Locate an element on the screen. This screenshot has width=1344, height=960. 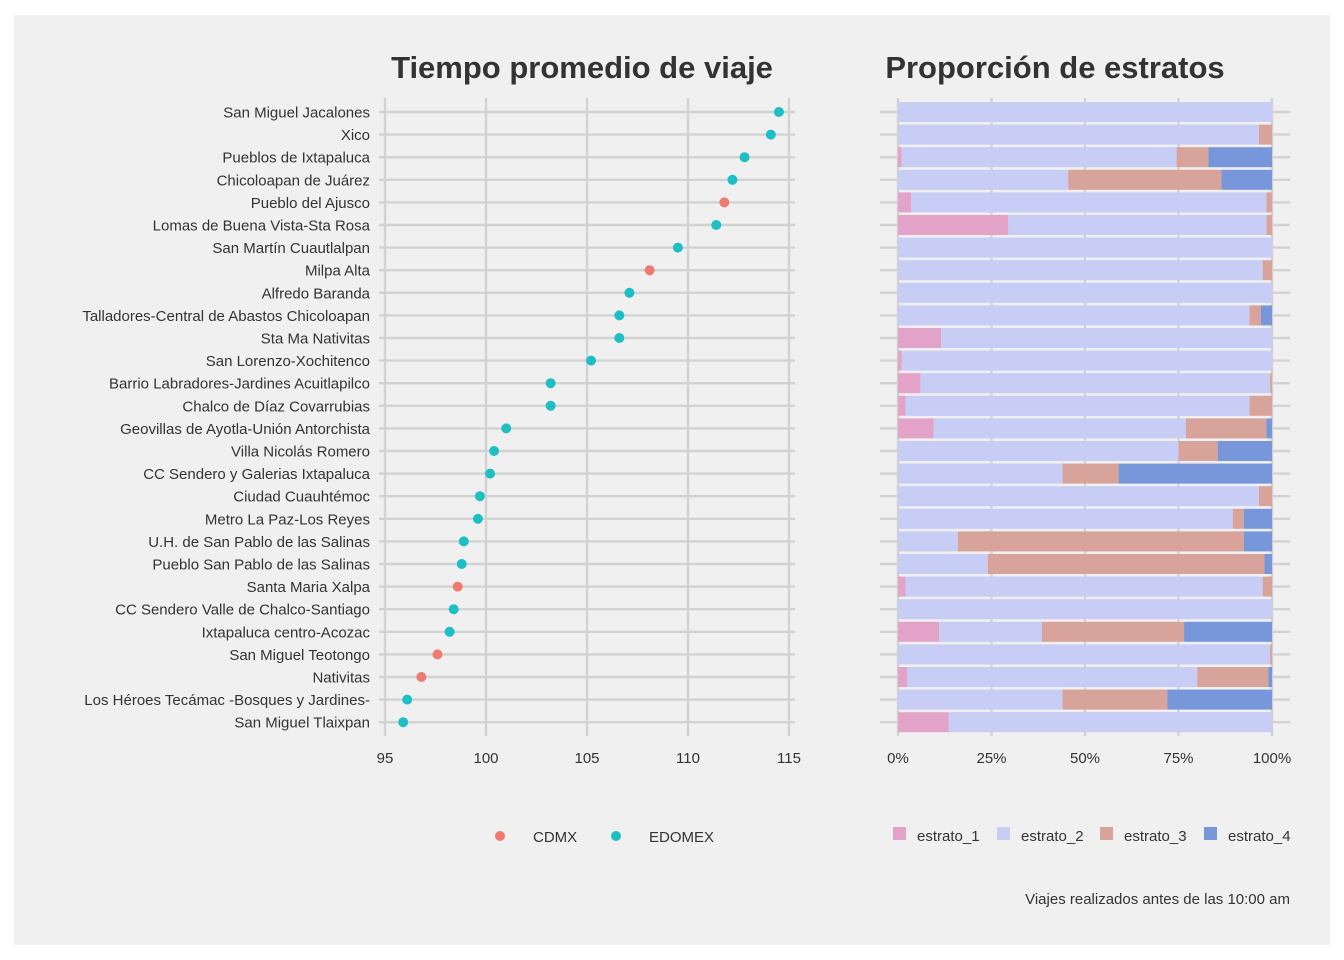
x-tick-label: 50% is located at coordinates (1085, 758).